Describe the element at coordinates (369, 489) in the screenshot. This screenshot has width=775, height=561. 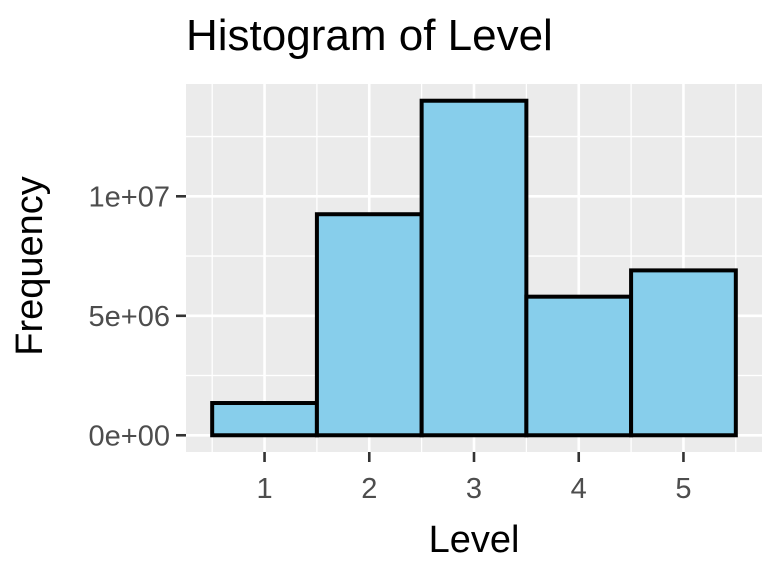
I see `x-tick-label: 2` at that location.